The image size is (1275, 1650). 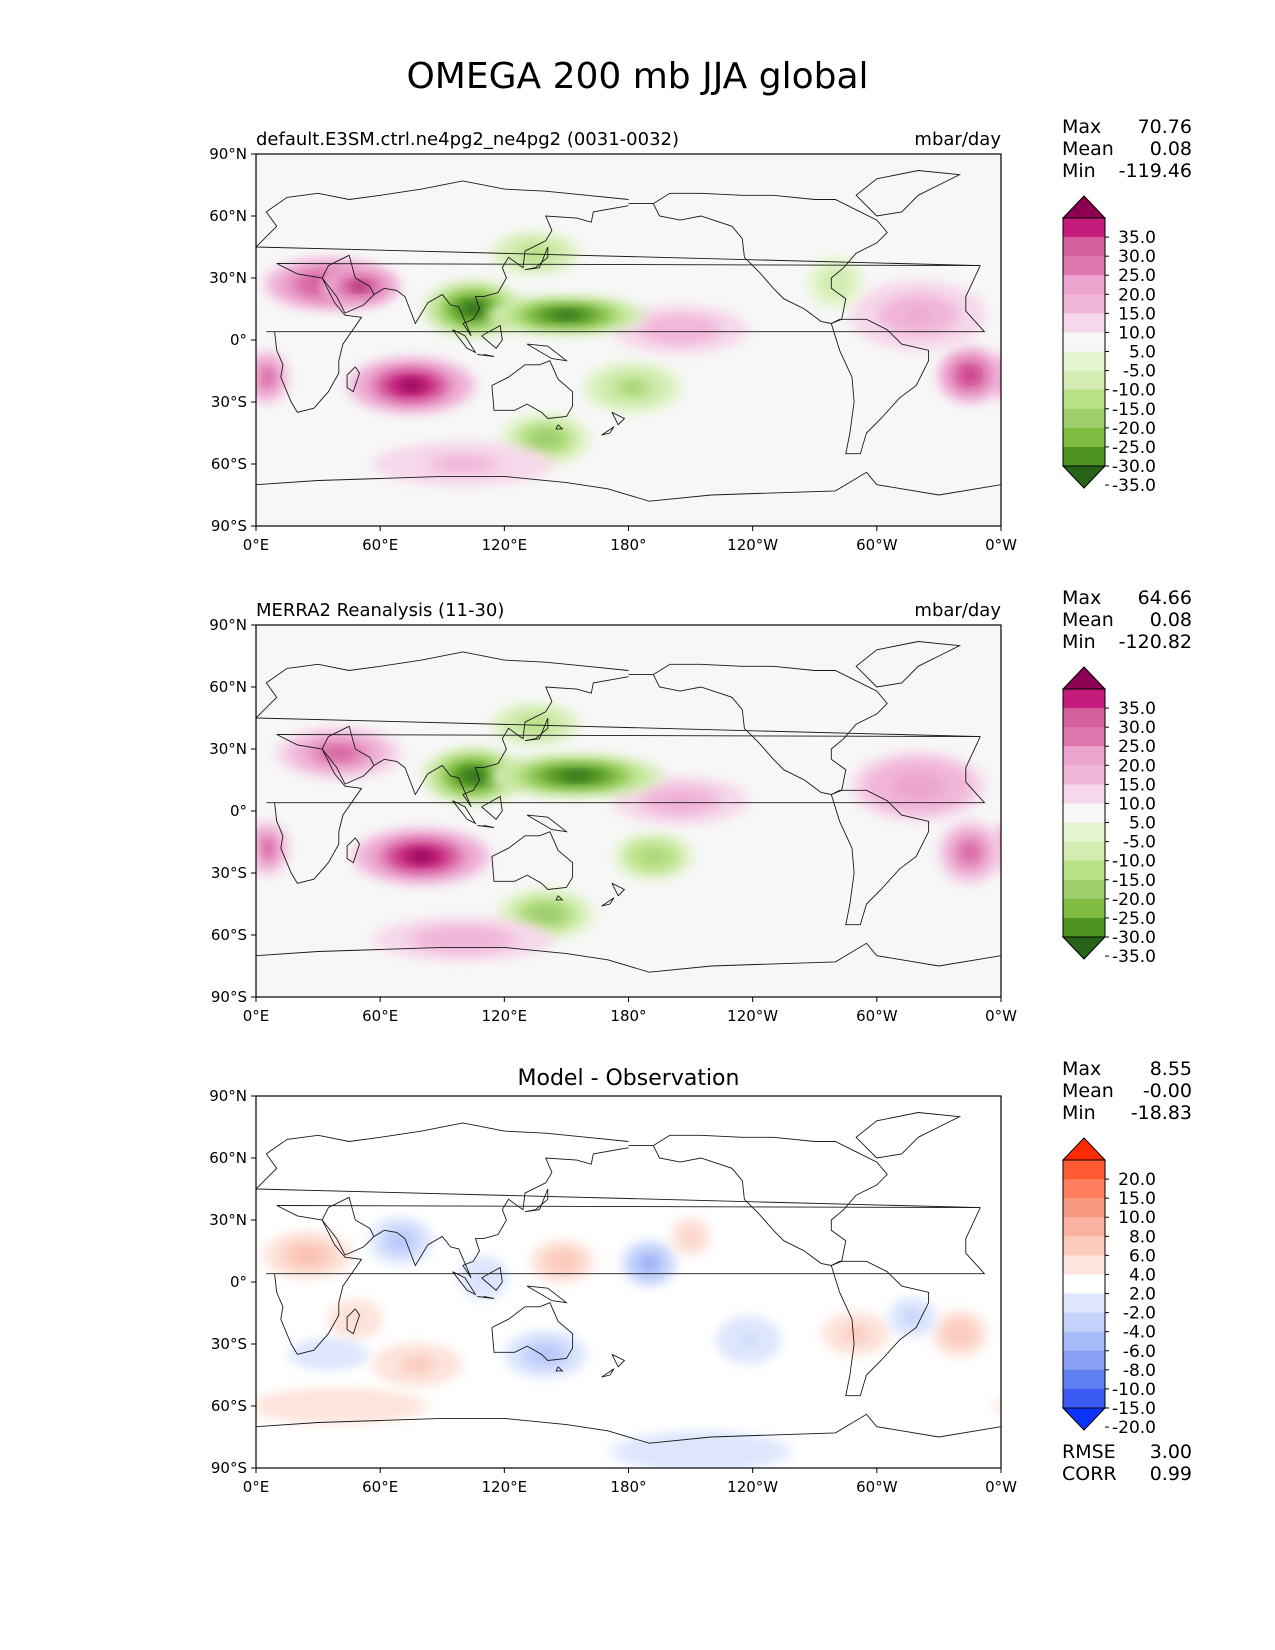 I want to click on x-tick-label: 0°E, so click(x=256, y=545).